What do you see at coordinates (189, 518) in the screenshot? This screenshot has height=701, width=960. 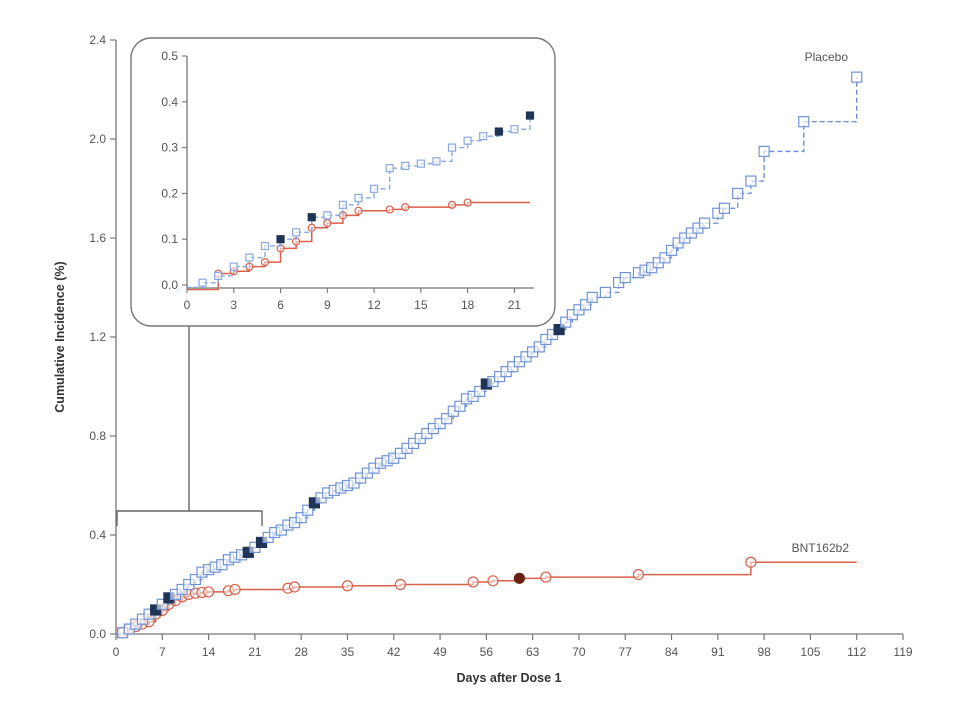 I see `bracket-horizontal` at bounding box center [189, 518].